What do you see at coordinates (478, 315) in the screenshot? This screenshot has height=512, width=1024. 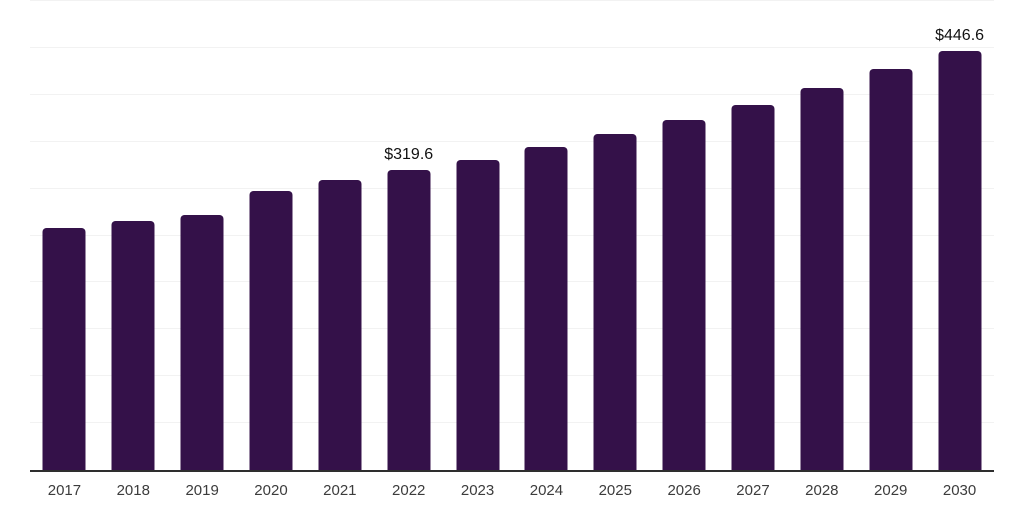 I see `bar-2023` at bounding box center [478, 315].